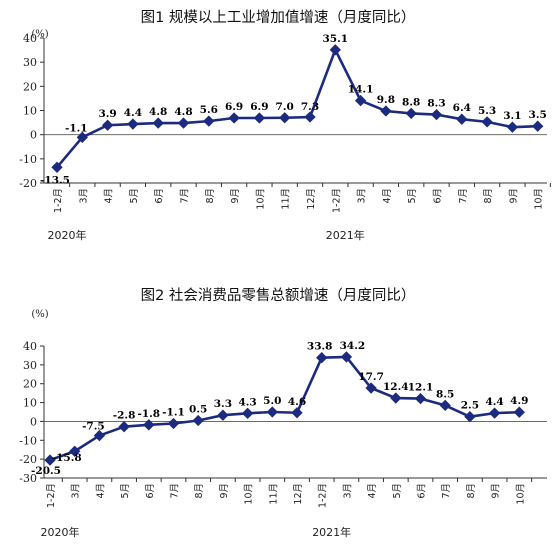 Image resolution: width=556 pixels, height=558 pixels. Describe the element at coordinates (30, 38) in the screenshot. I see `y-tick-label: 40` at that location.